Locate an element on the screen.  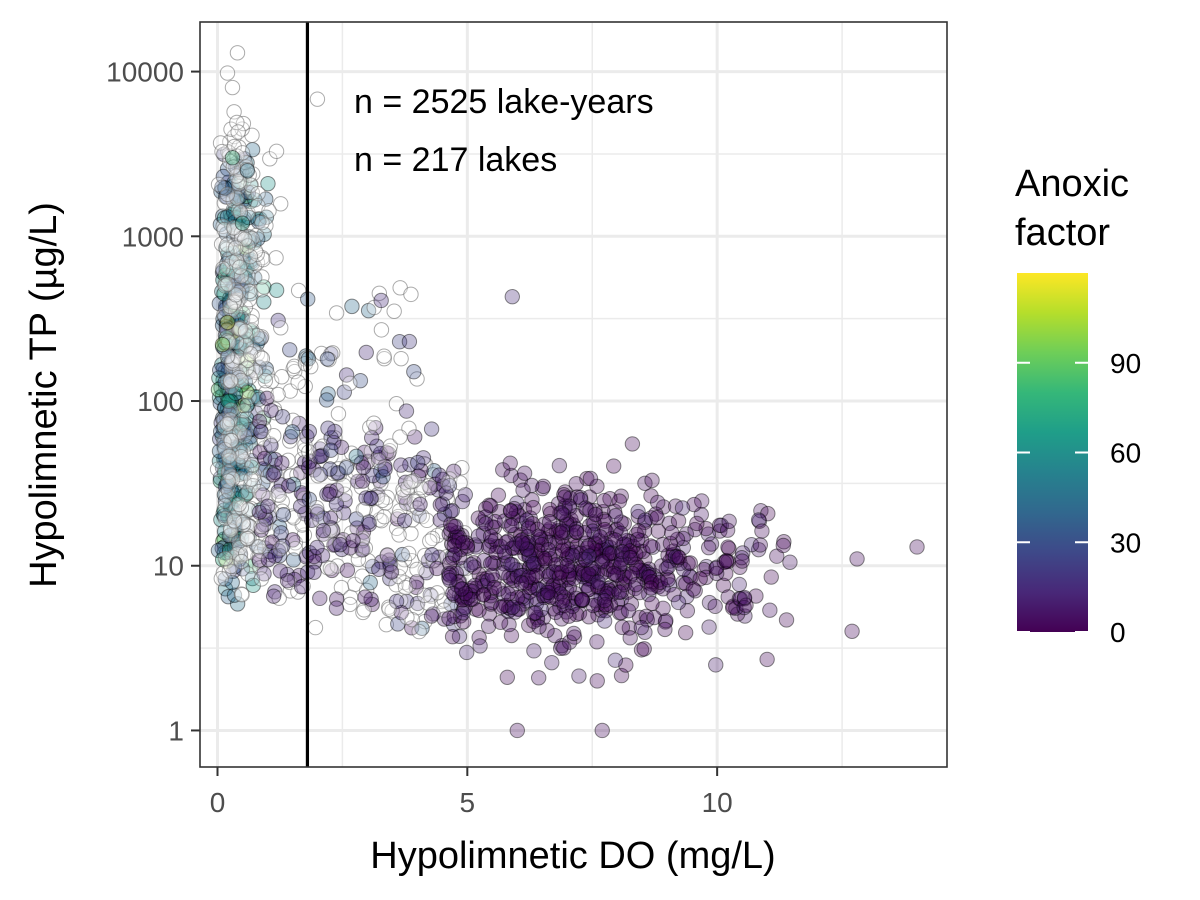
x-tick-label: 10 is located at coordinates (717, 802).